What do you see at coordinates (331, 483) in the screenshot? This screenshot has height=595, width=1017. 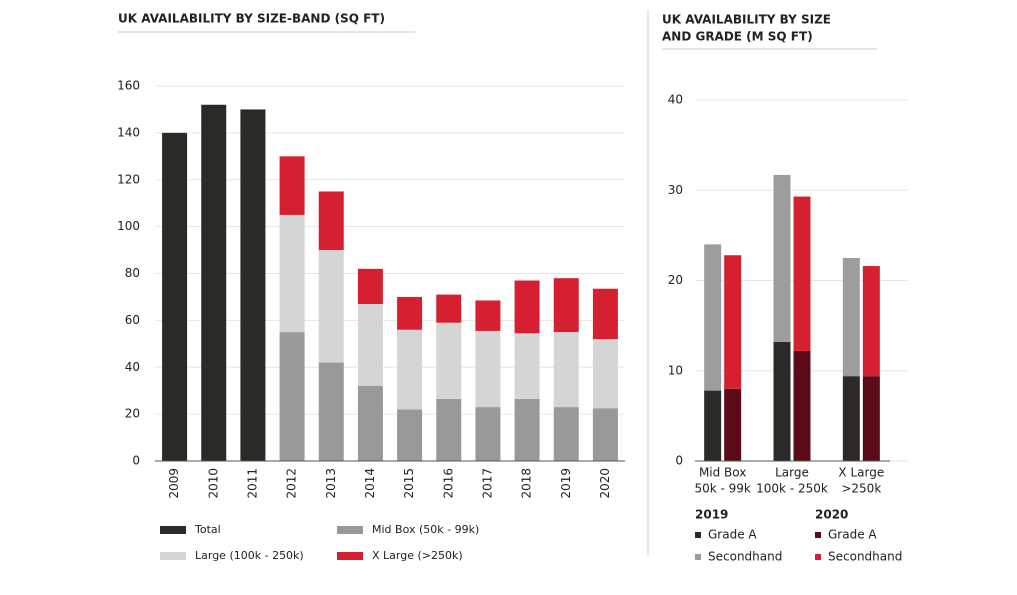 I see `x-tick-label: 2013` at bounding box center [331, 483].